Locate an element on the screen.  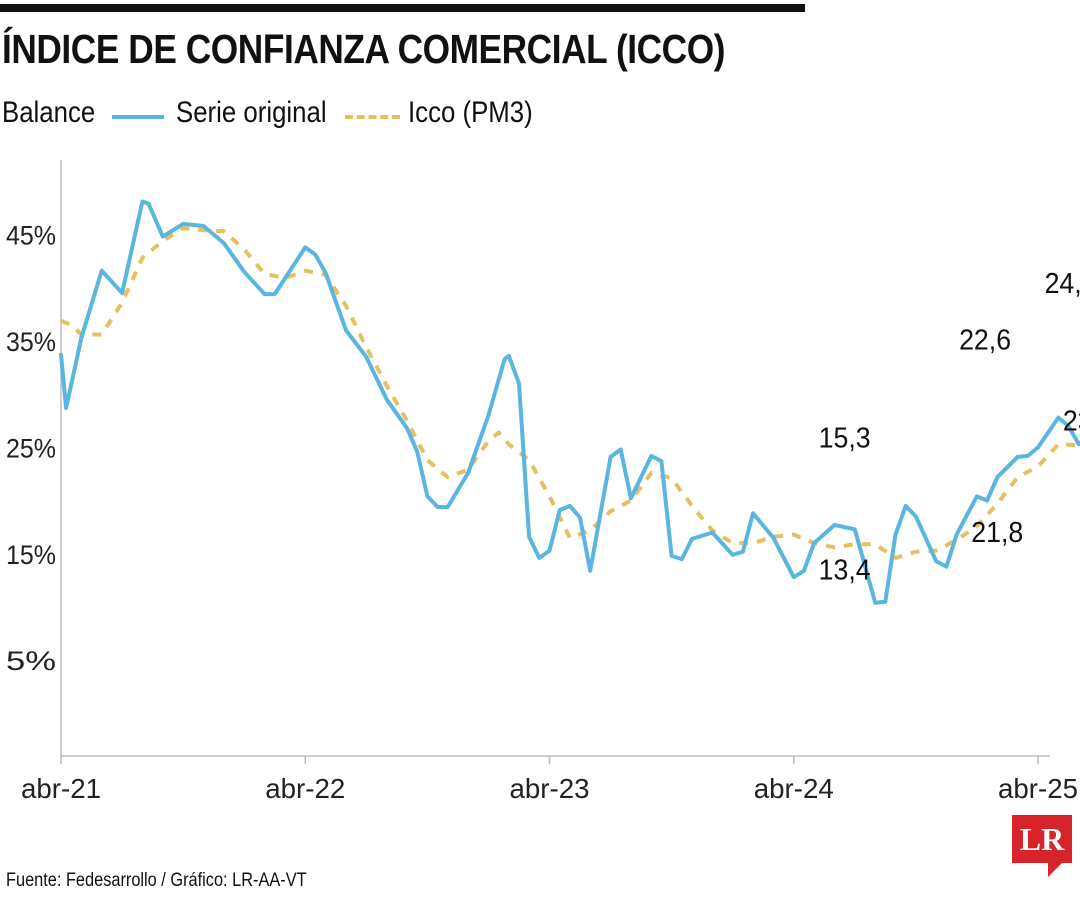
data-label: 24,9 is located at coordinates (1062, 284).